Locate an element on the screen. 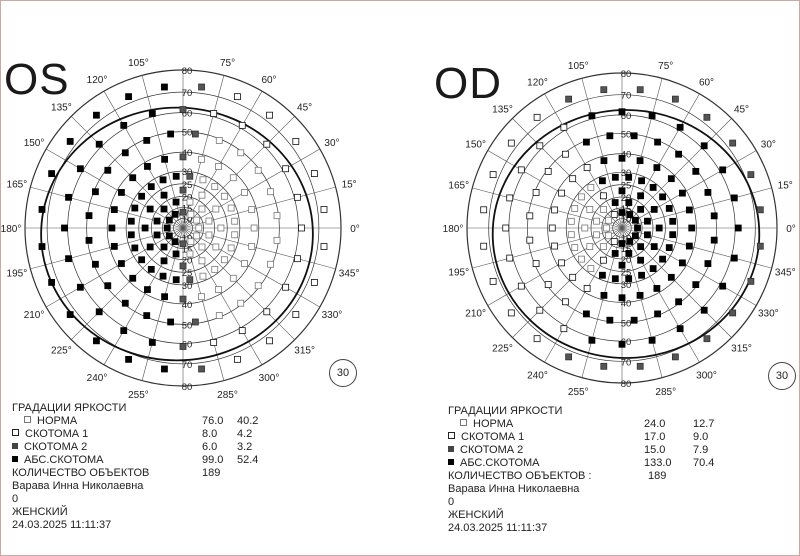 Image resolution: width=800 pixels, height=556 pixels. angle-label: 225° is located at coordinates (502, 349).